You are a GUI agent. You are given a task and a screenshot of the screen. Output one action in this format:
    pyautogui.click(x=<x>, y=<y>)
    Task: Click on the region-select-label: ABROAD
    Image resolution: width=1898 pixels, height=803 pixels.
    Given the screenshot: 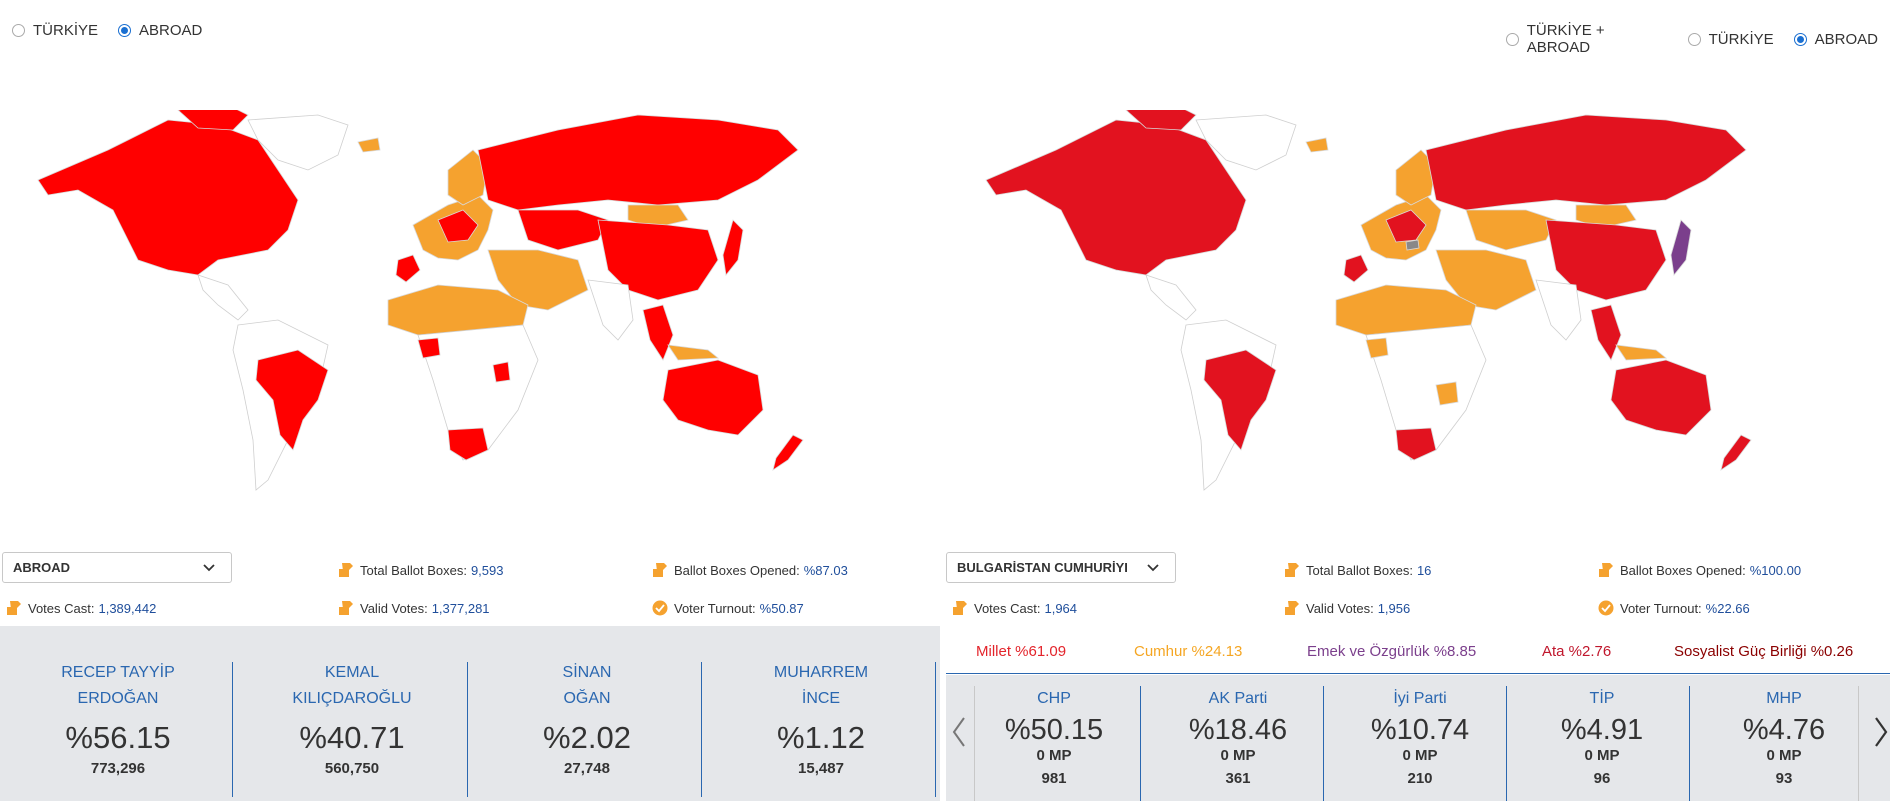 What is the action you would take?
    pyautogui.click(x=42, y=567)
    